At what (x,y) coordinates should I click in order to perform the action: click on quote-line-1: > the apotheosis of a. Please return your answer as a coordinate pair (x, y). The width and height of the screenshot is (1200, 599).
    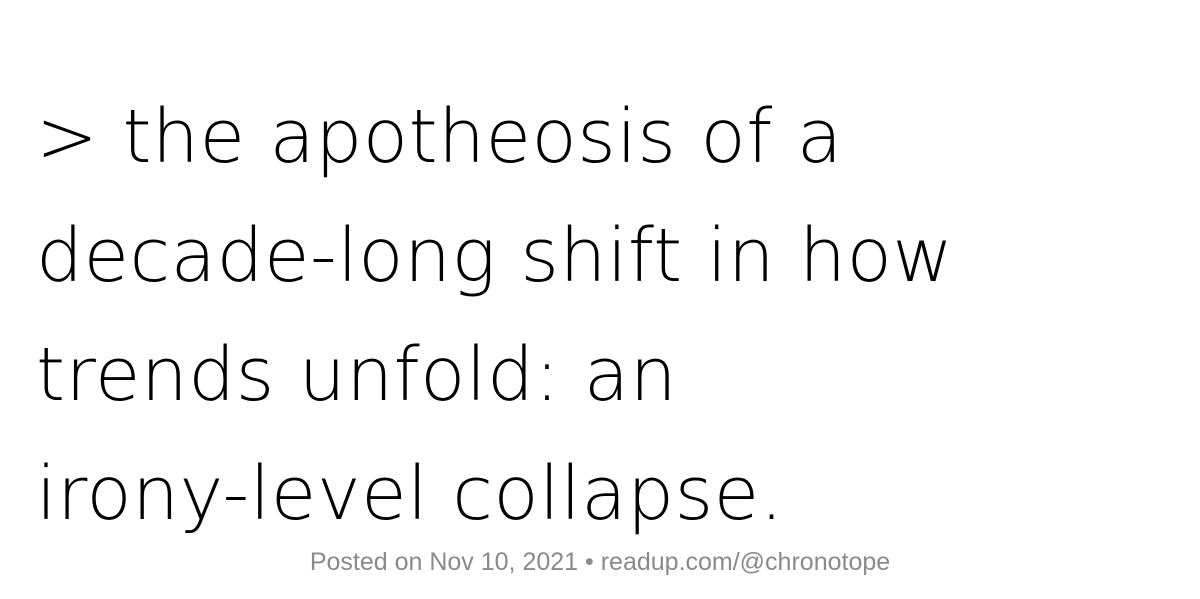
    Looking at the image, I should click on (439, 137).